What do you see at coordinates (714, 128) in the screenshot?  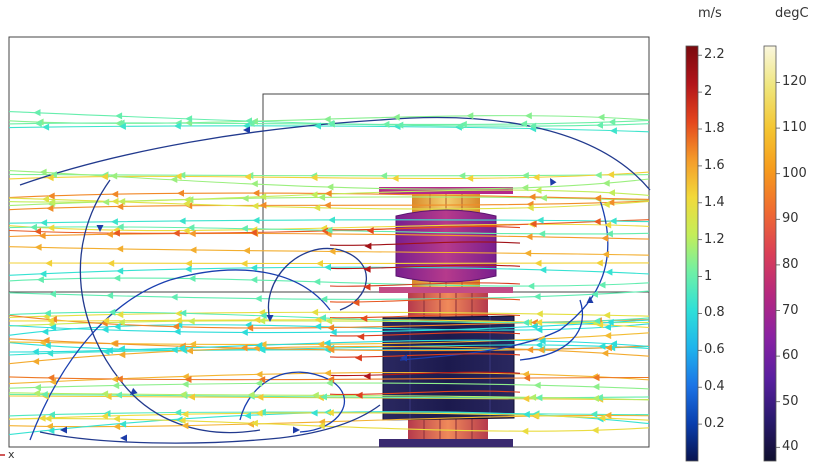 I see `colorbar-tick-label: 1.8` at bounding box center [714, 128].